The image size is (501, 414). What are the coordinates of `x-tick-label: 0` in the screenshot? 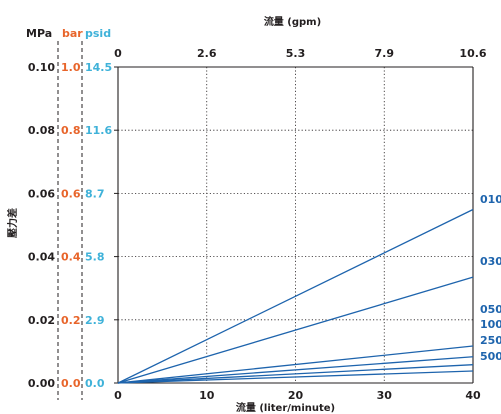 It's located at (118, 395).